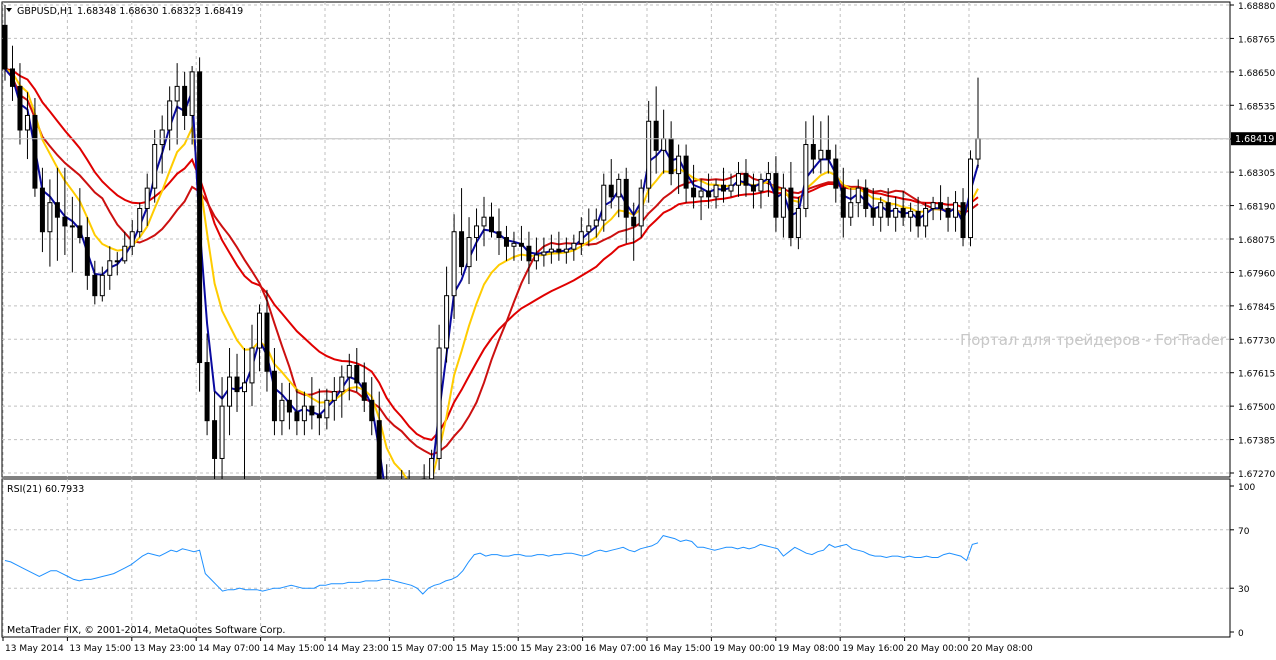  What do you see at coordinates (1254, 139) in the screenshot?
I see `current-price-label: 1.68419` at bounding box center [1254, 139].